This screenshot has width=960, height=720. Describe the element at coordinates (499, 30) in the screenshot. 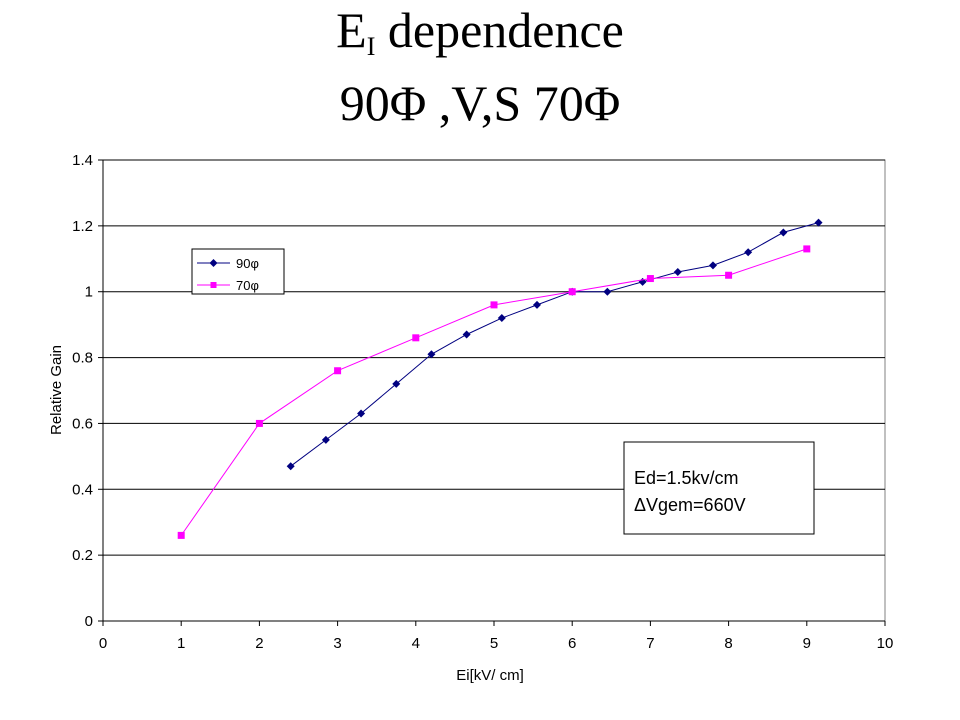

I see `title-rest-text: dependence` at that location.